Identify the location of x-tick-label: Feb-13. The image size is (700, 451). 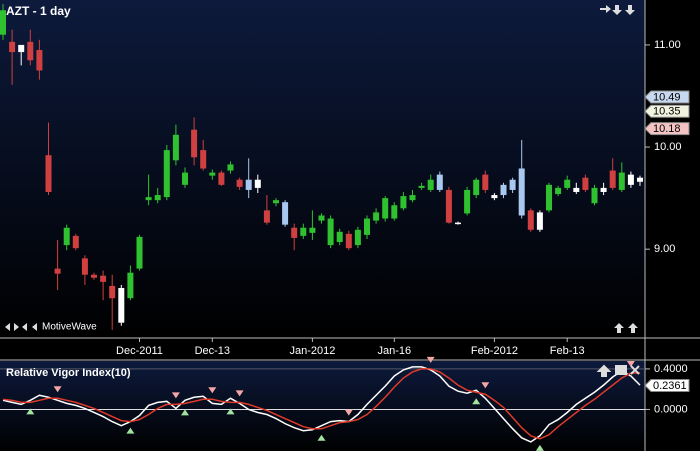
(567, 351).